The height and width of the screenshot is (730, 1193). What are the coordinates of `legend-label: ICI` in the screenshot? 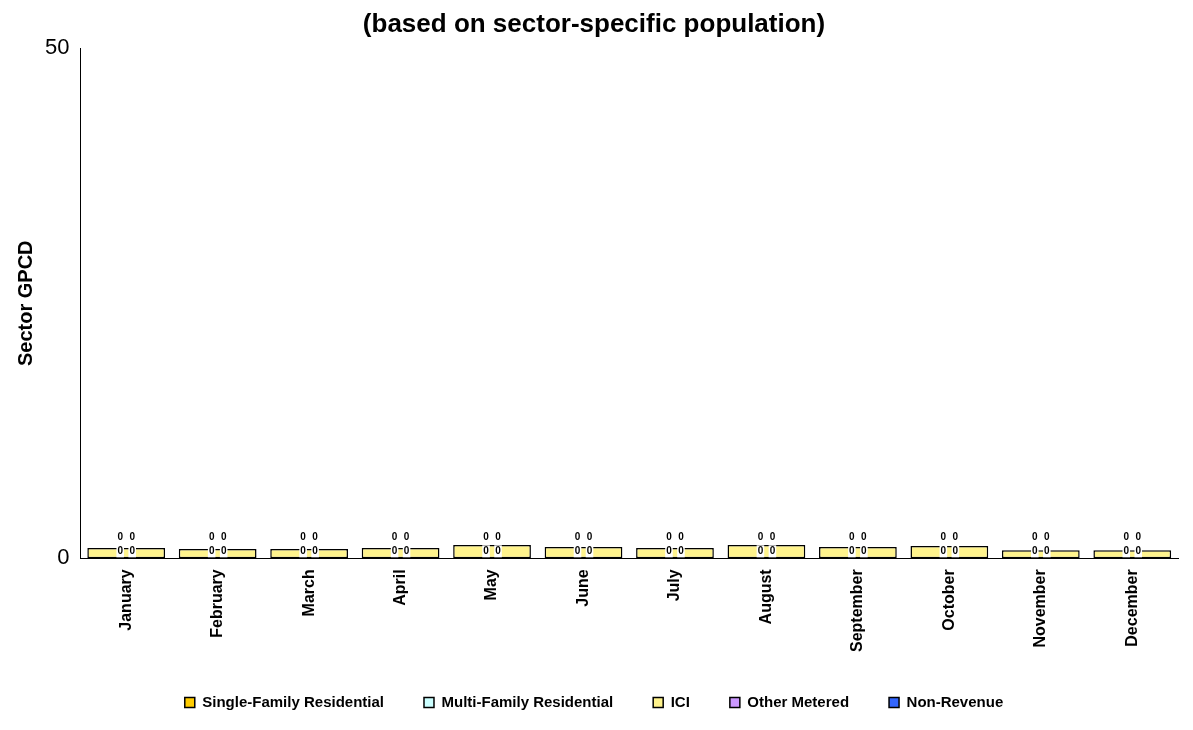 It's located at (680, 701).